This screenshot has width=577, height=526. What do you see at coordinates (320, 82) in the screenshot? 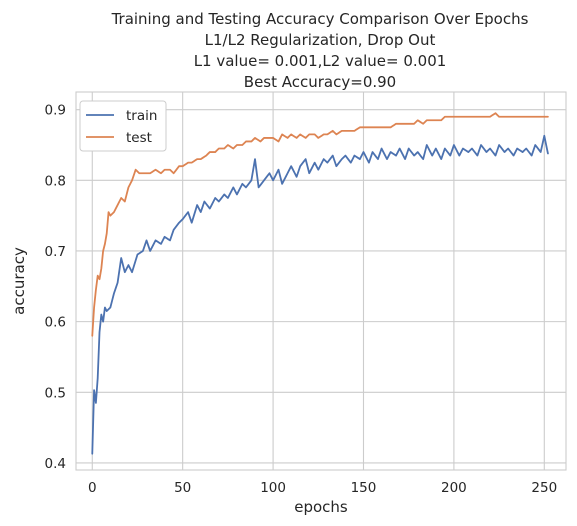
I see `chart-title-line: Best Accuracy=0.90` at bounding box center [320, 82].